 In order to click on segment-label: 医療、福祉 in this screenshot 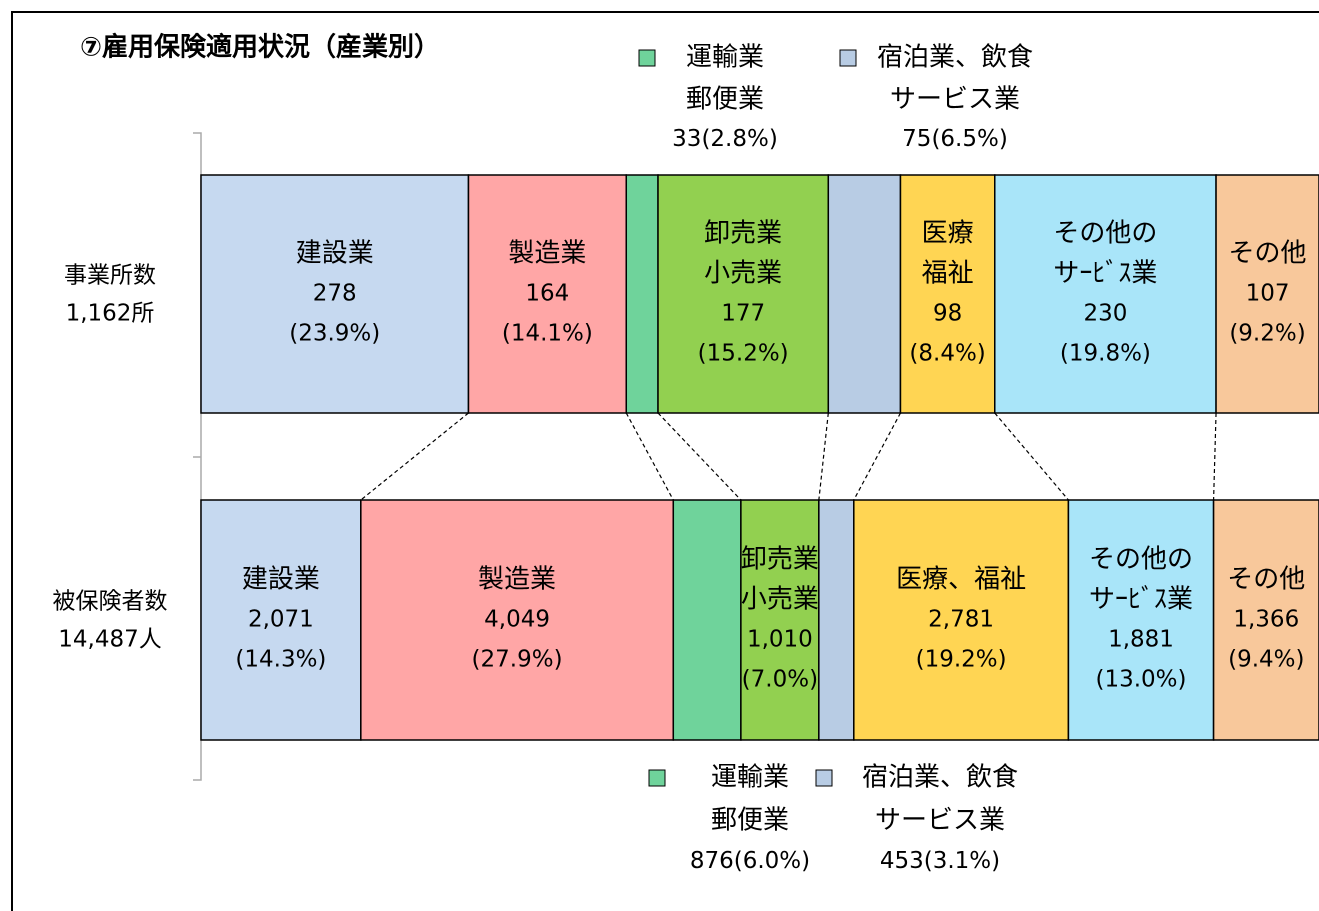, I will do `click(961, 580)`.